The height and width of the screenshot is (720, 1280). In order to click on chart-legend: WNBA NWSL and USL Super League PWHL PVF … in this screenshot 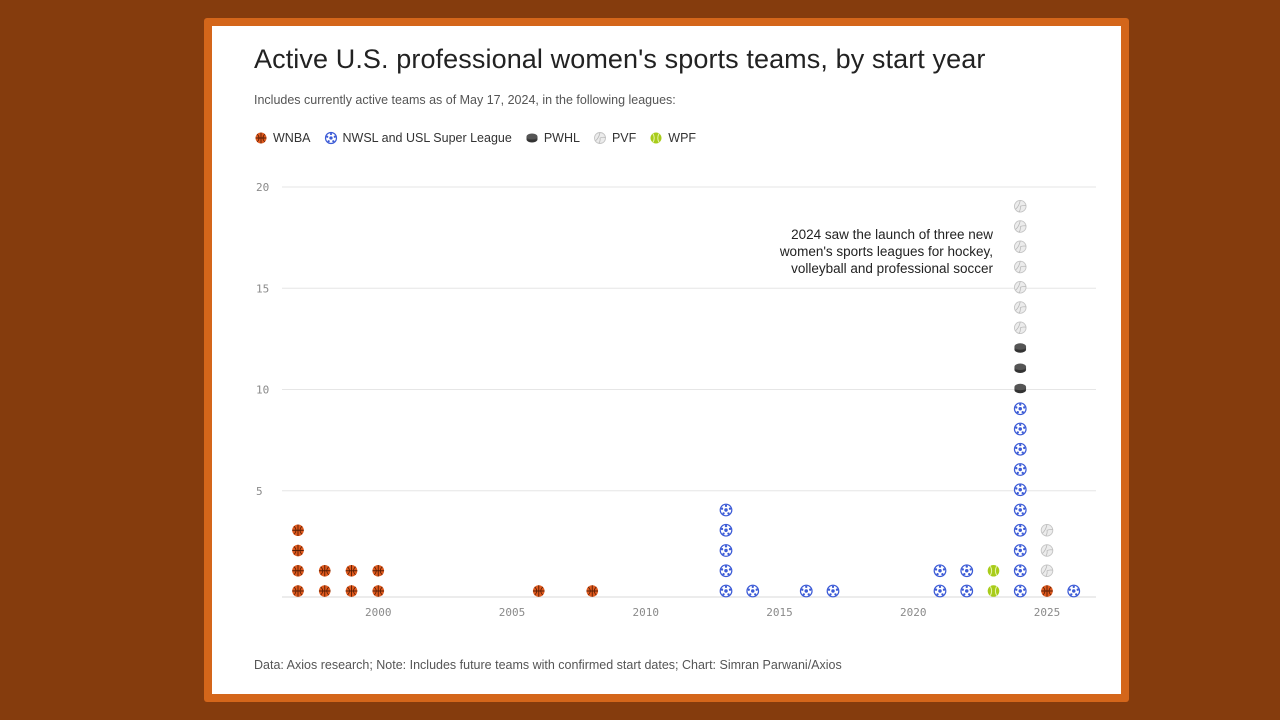, I will do `click(481, 138)`.